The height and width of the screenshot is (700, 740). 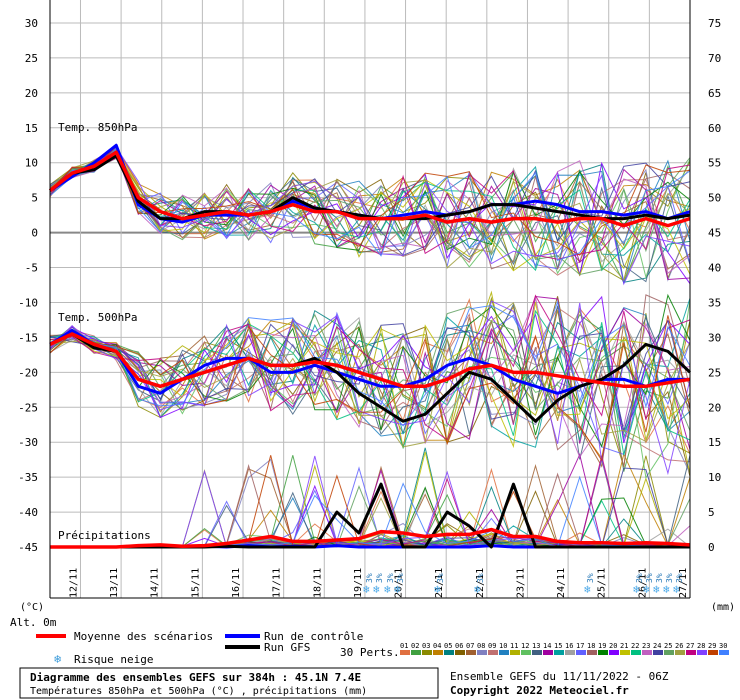 I want to click on pert-number: 10, so click(x=503, y=646).